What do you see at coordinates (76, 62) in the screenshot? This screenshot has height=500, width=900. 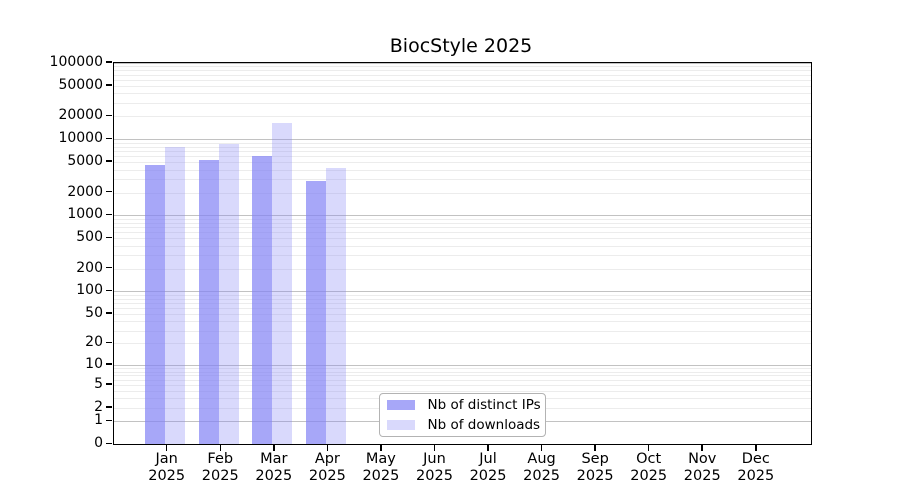 I see `y-axis-tick-label: 100000` at bounding box center [76, 62].